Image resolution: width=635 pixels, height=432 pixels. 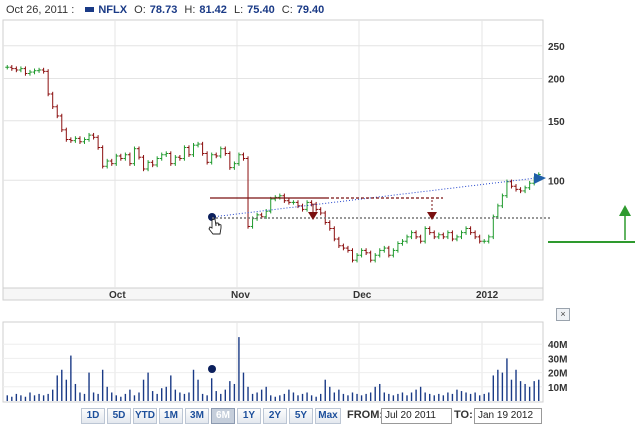 What do you see at coordinates (563, 314) in the screenshot?
I see `close-volume-button: ×` at bounding box center [563, 314].